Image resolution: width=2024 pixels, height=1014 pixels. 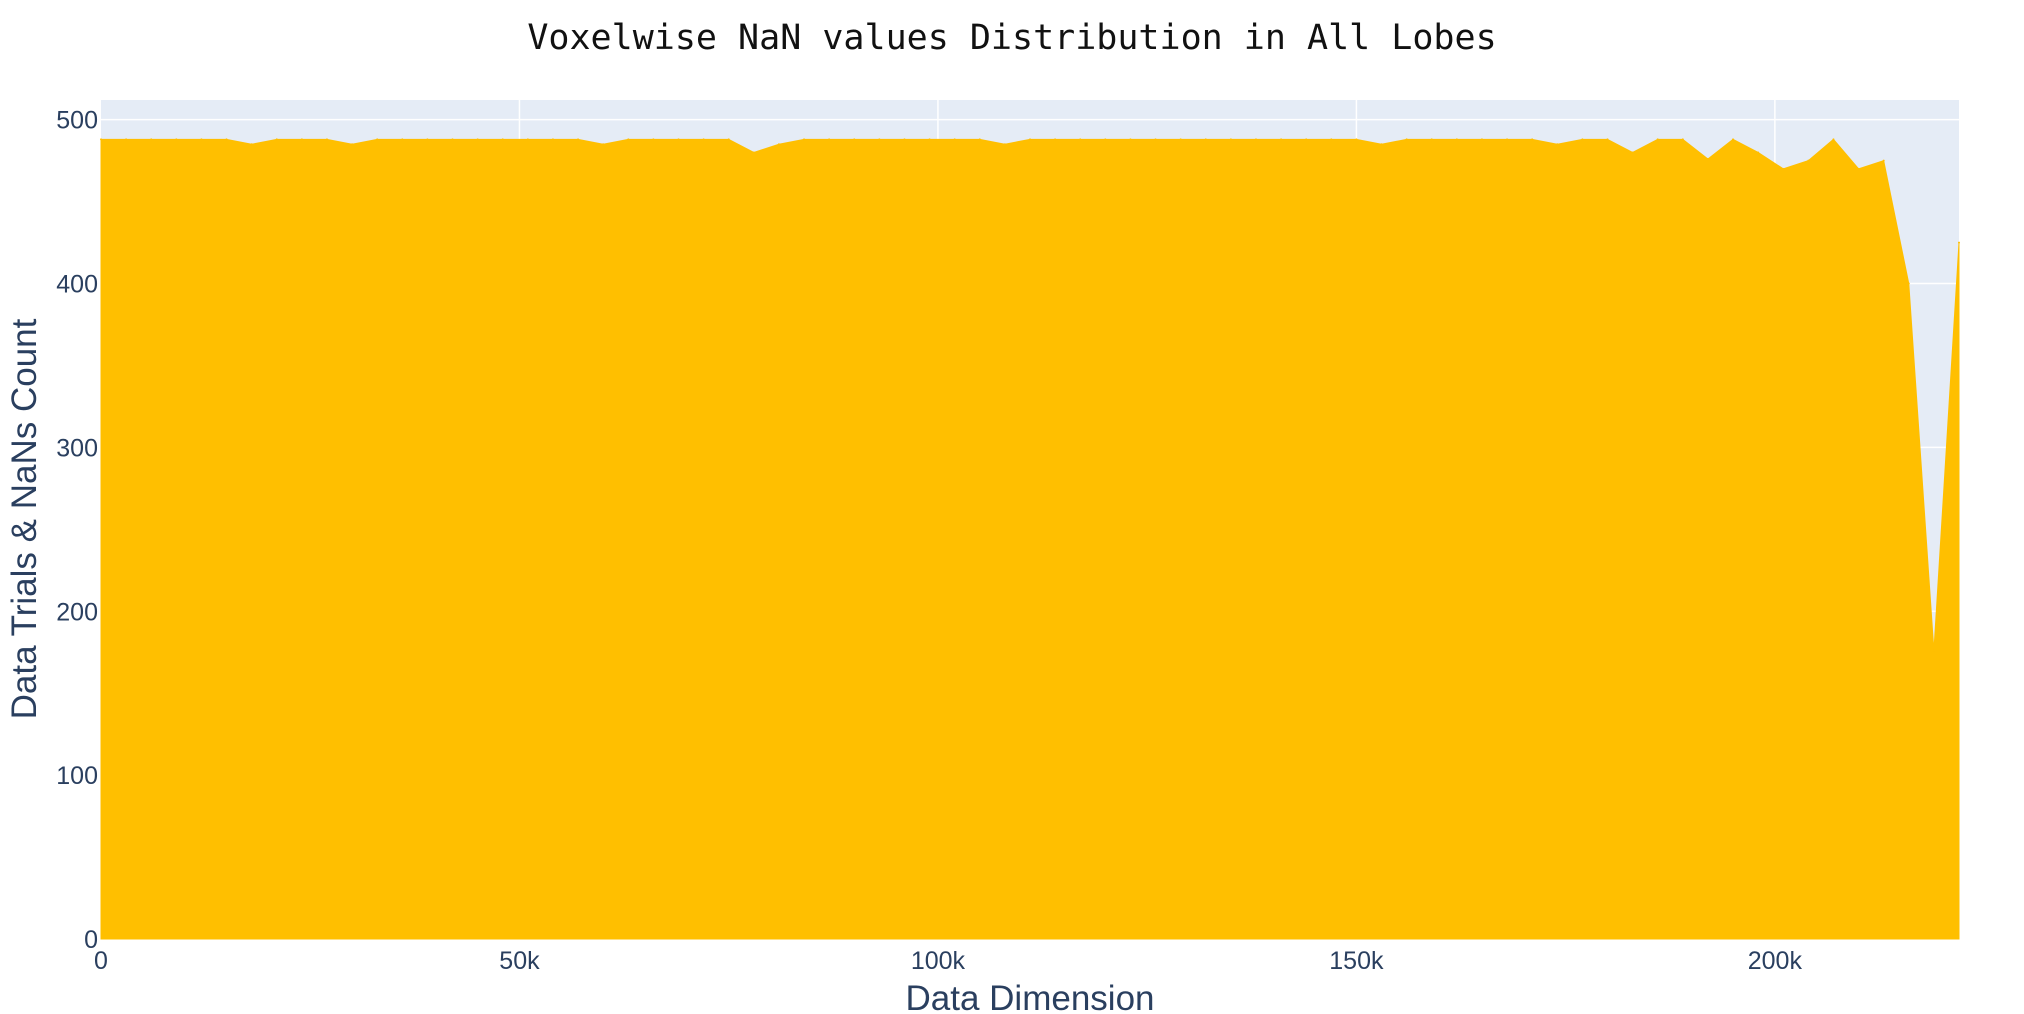 What do you see at coordinates (77, 530) in the screenshot?
I see `y-axis-ticks: 0 100 200 300 400 500` at bounding box center [77, 530].